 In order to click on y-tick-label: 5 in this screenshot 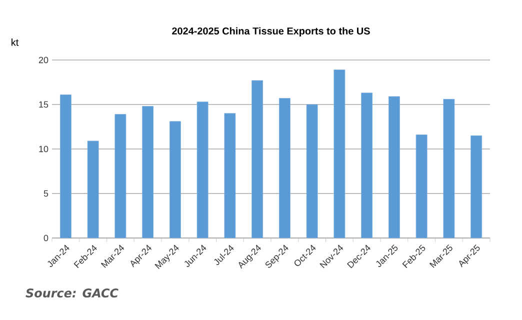, I will do `click(46, 193)`.